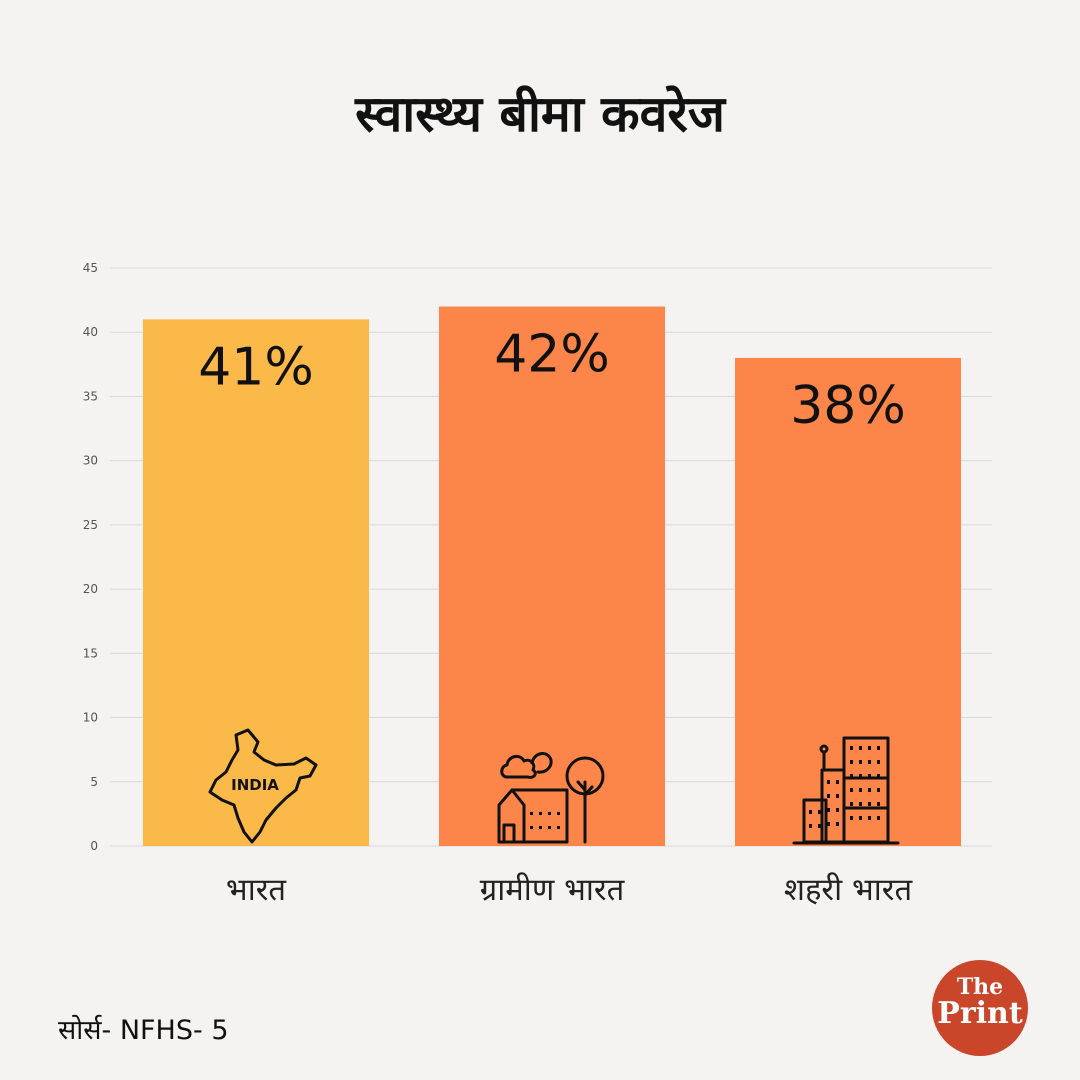  I want to click on source-note: सोर्स- NFHS- 5, so click(143, 1030).